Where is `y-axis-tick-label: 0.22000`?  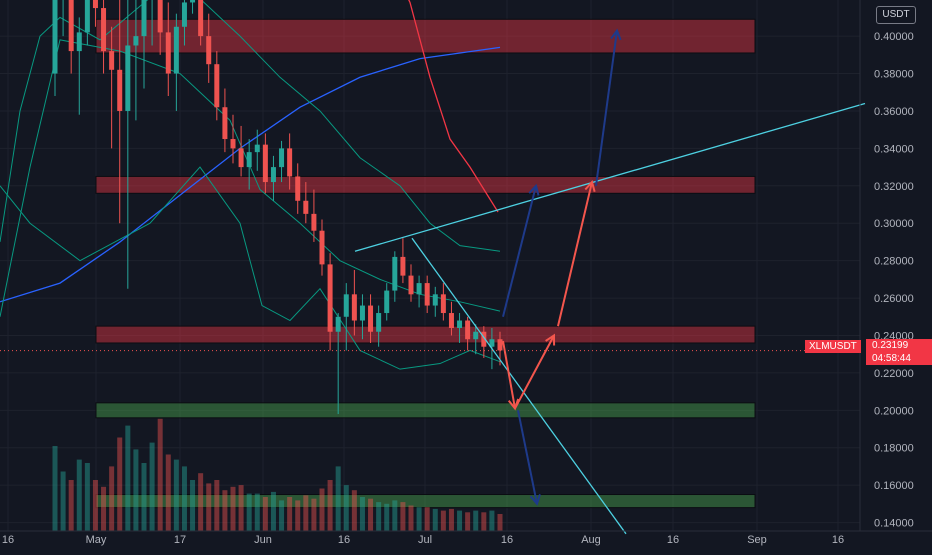 y-axis-tick-label: 0.22000 is located at coordinates (894, 374).